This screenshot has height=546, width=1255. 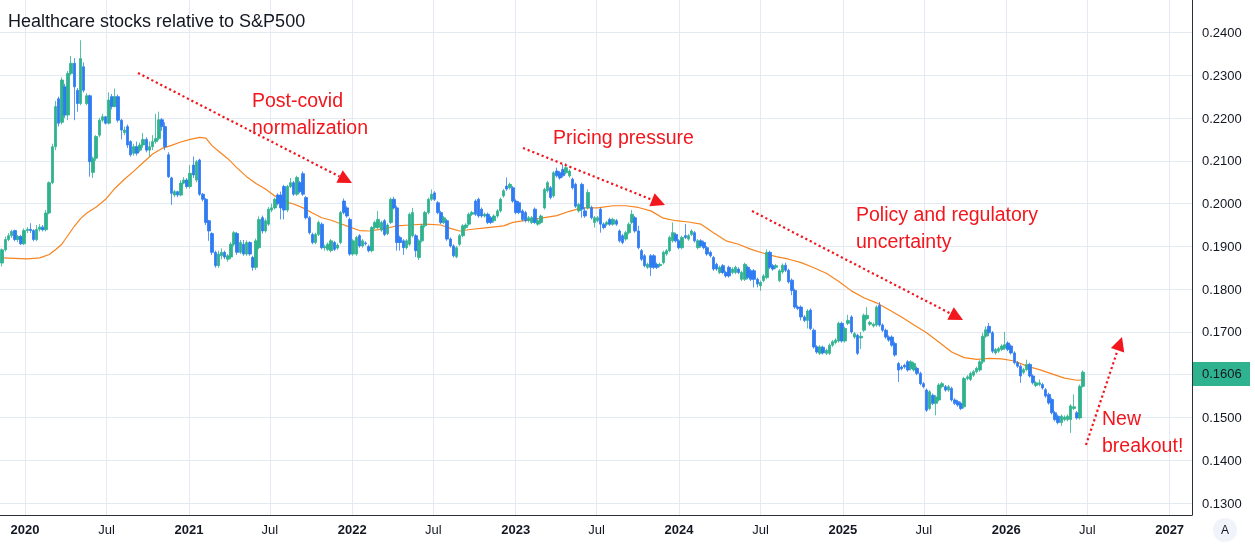 I want to click on x-tick-label: 2027, so click(x=1170, y=529).